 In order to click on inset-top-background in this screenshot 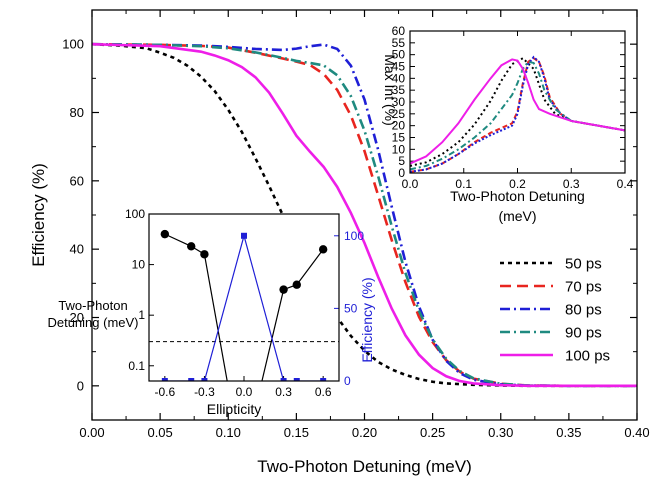, I will do `click(517, 102)`.